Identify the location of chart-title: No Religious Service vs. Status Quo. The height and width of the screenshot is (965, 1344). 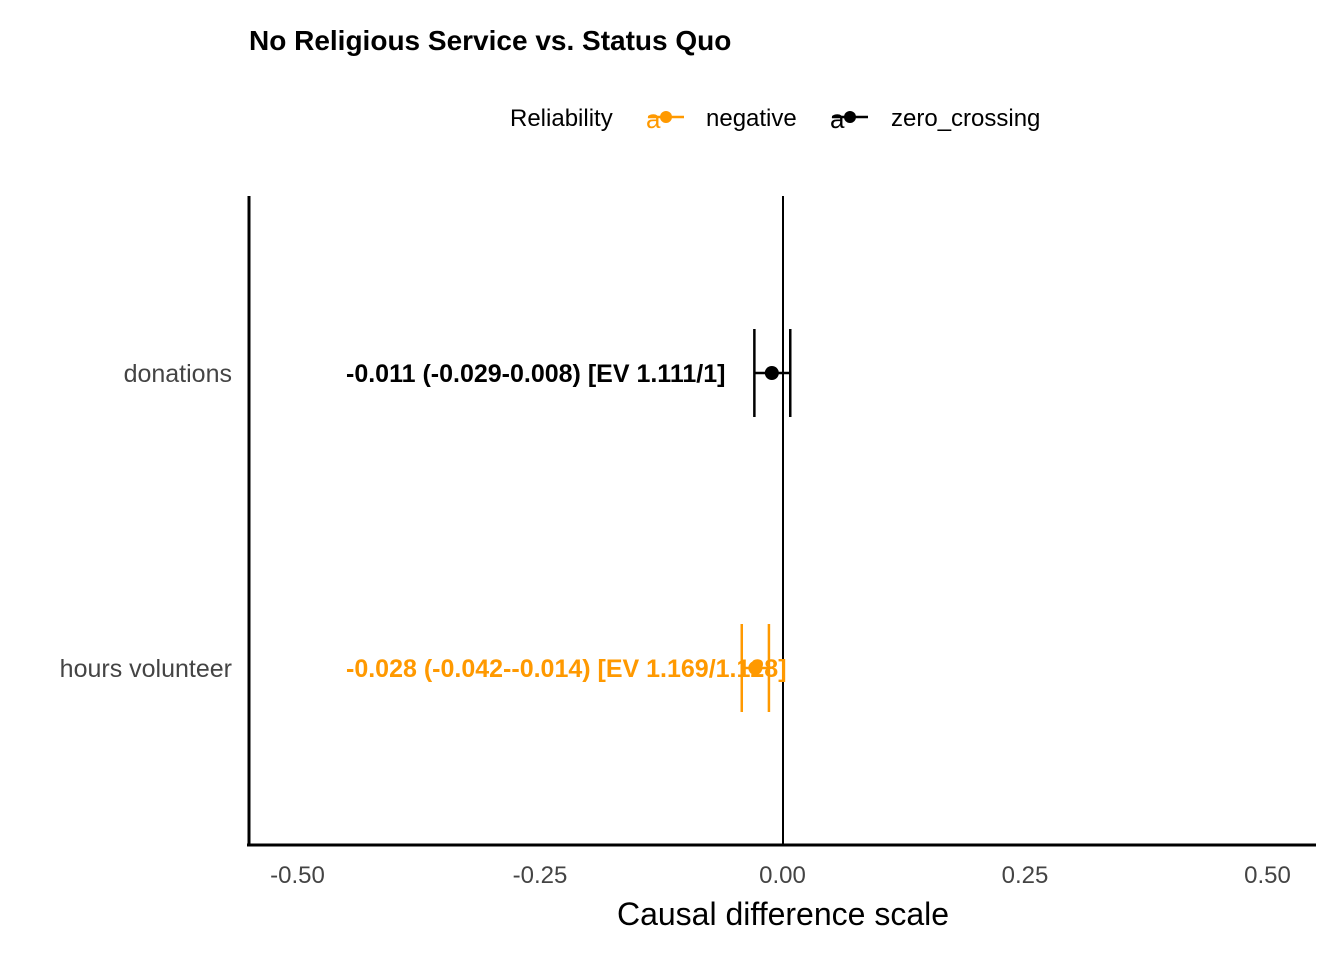
(490, 40).